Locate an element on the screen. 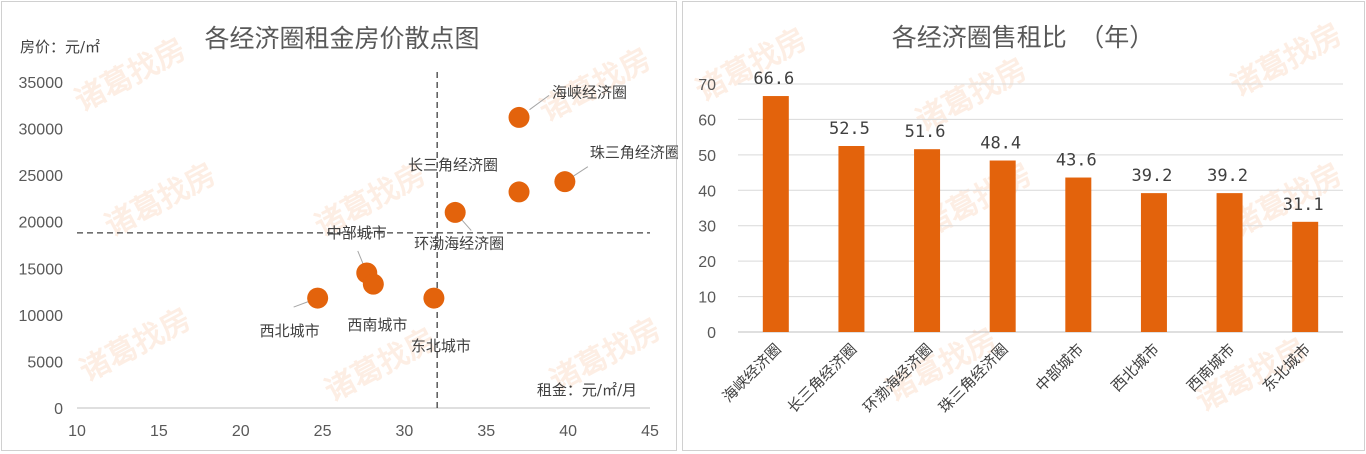 This screenshot has height=454, width=1366. y-tick-label: 15000 is located at coordinates (41, 269).